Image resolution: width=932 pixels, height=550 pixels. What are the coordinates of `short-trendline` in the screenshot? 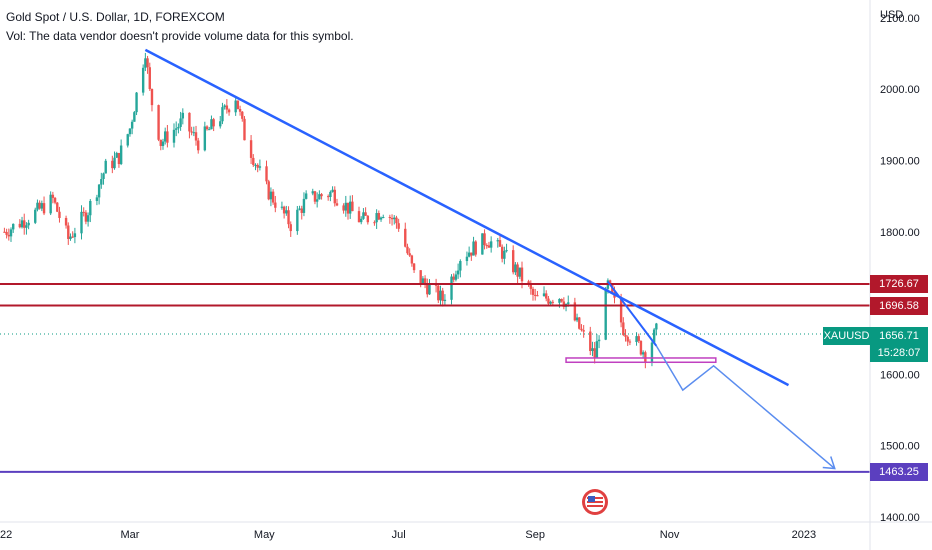 It's located at (632, 314).